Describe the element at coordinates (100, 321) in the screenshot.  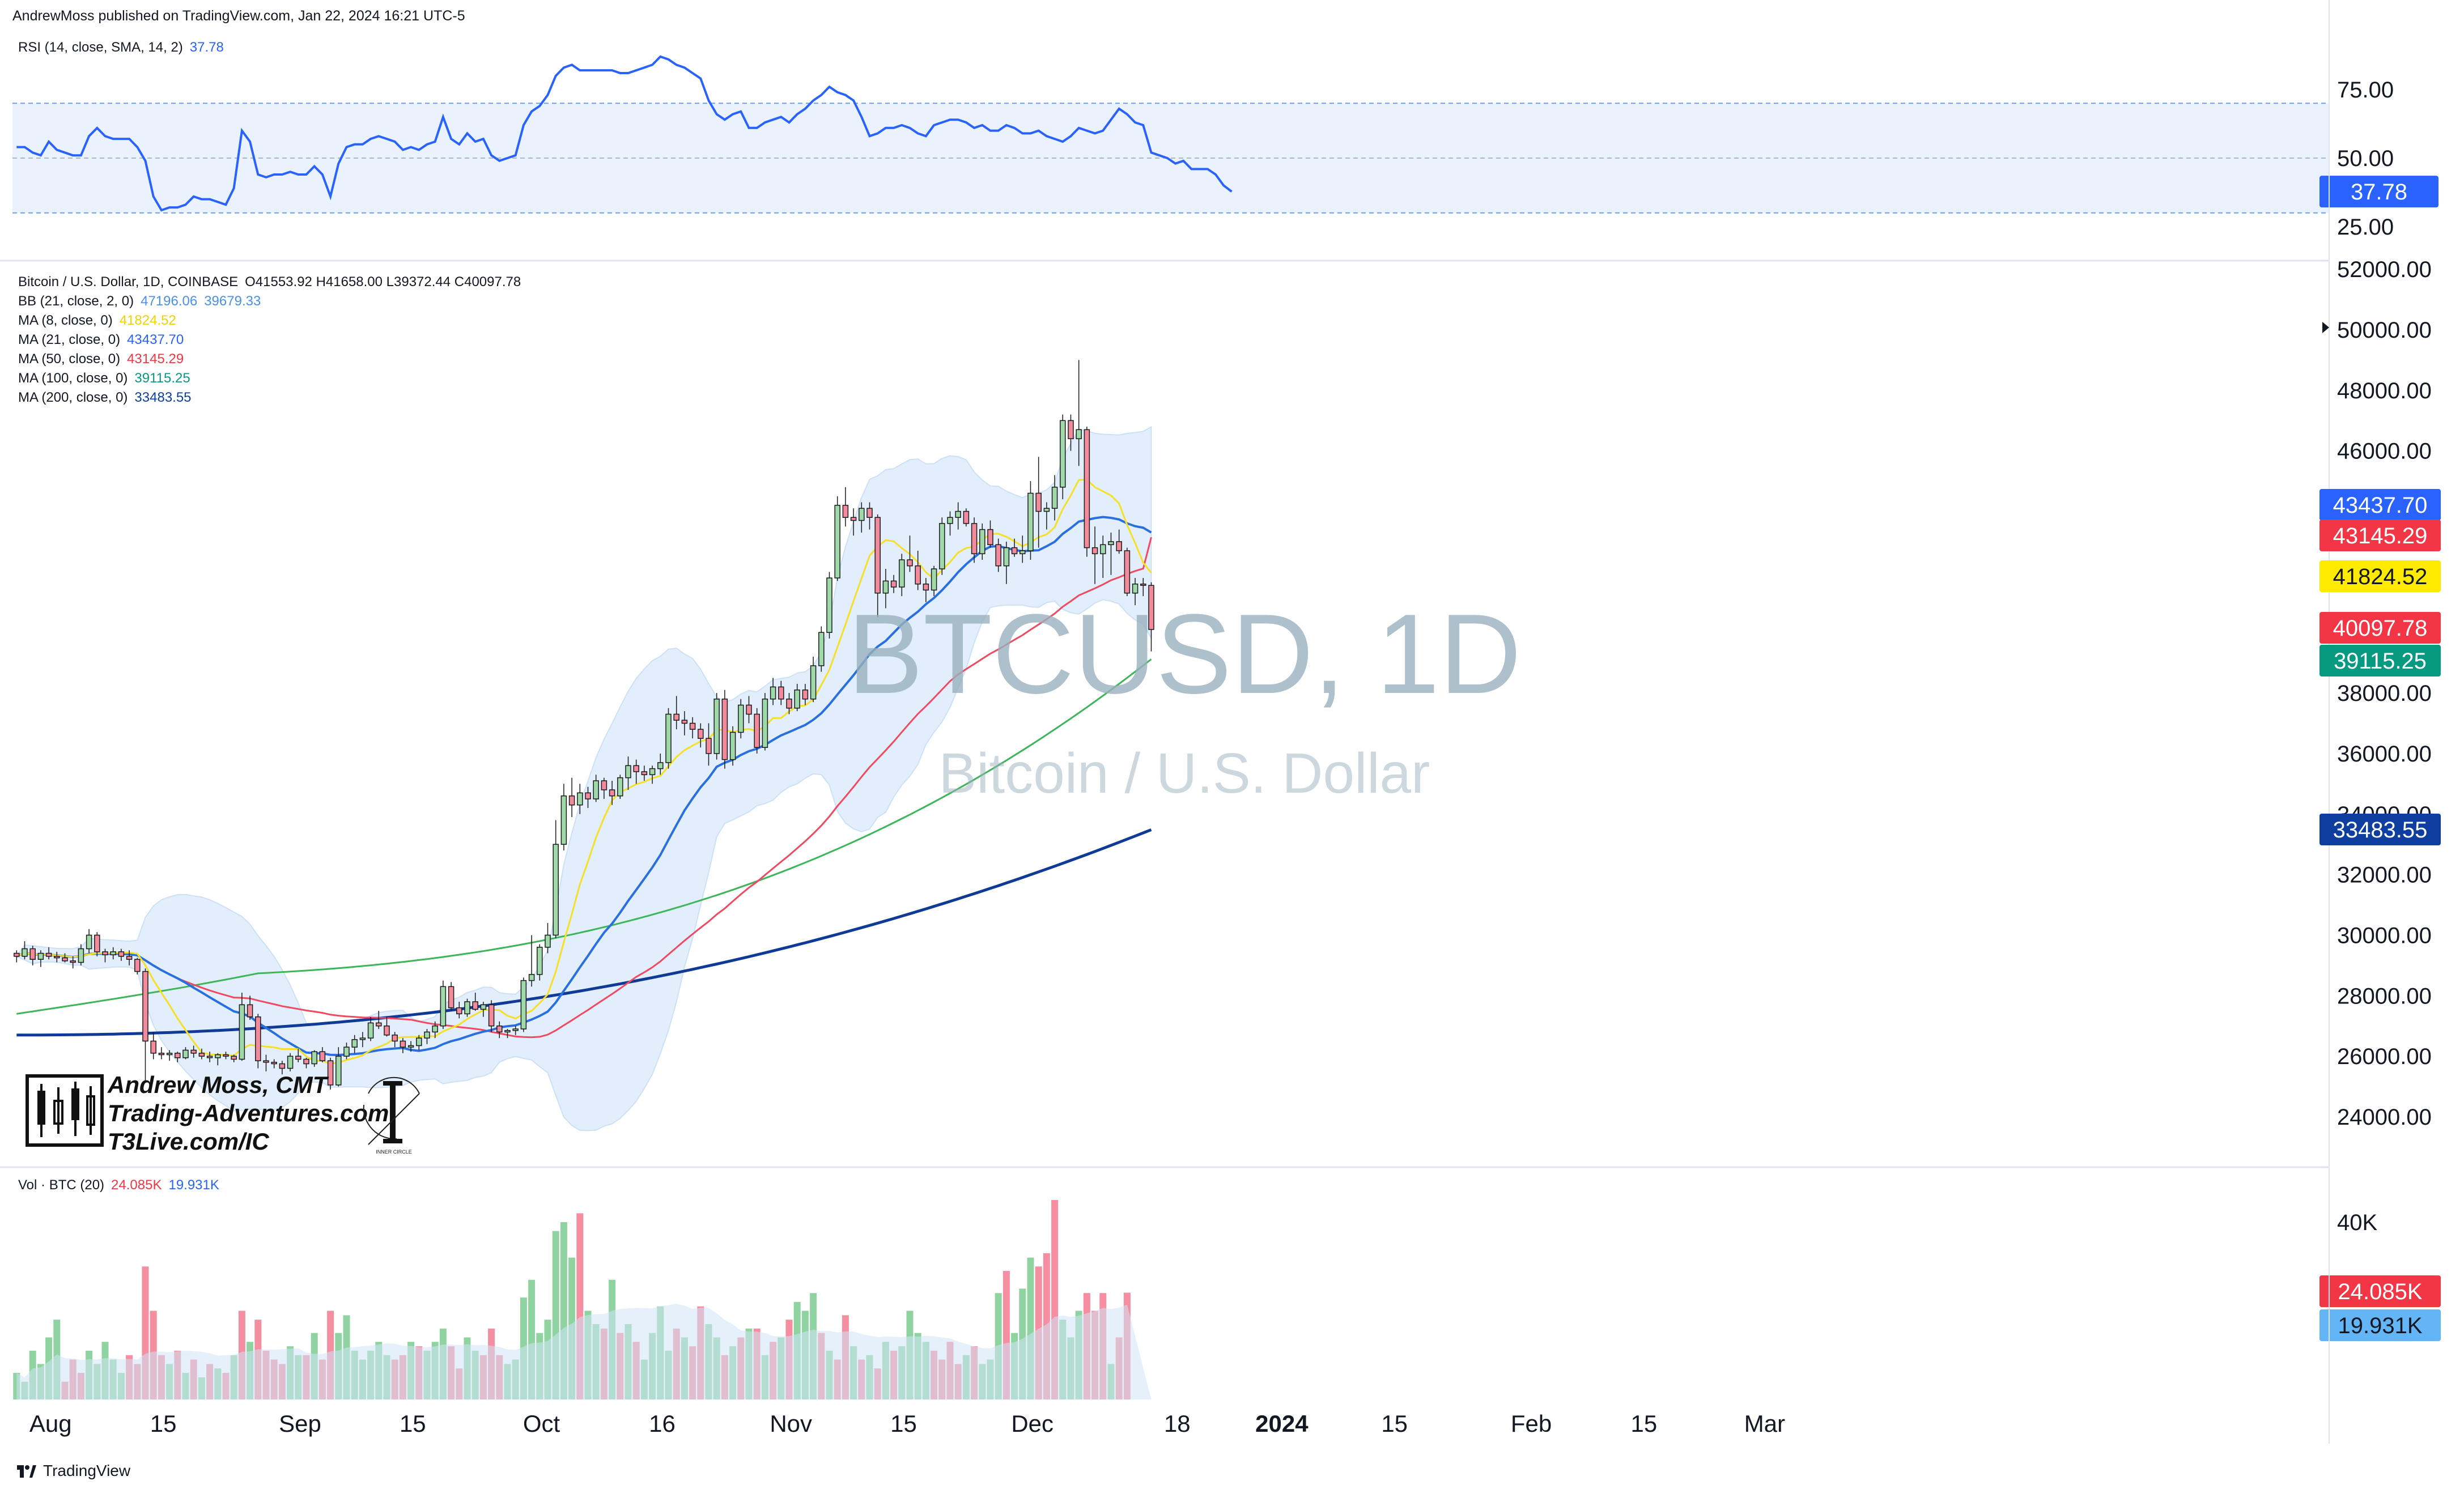
I see `ma8-legend: MA (8, close, 0) 41824.52` at that location.